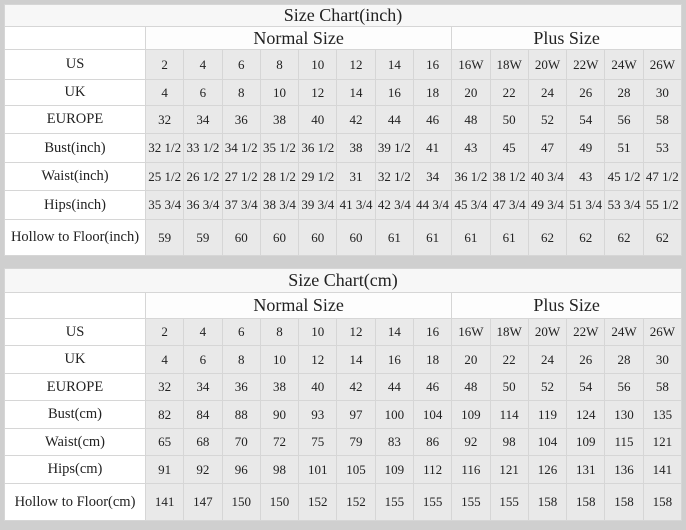 The height and width of the screenshot is (530, 686). Describe the element at coordinates (624, 442) in the screenshot. I see `size-value-cell: 115` at that location.